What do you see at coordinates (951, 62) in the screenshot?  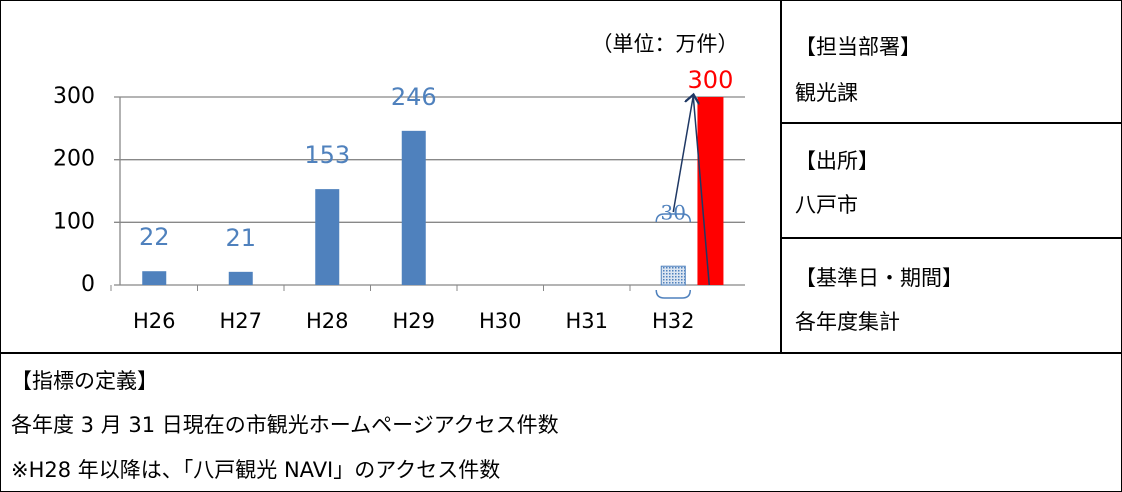 I see `info-cell: 【担当部署】 観光課` at bounding box center [951, 62].